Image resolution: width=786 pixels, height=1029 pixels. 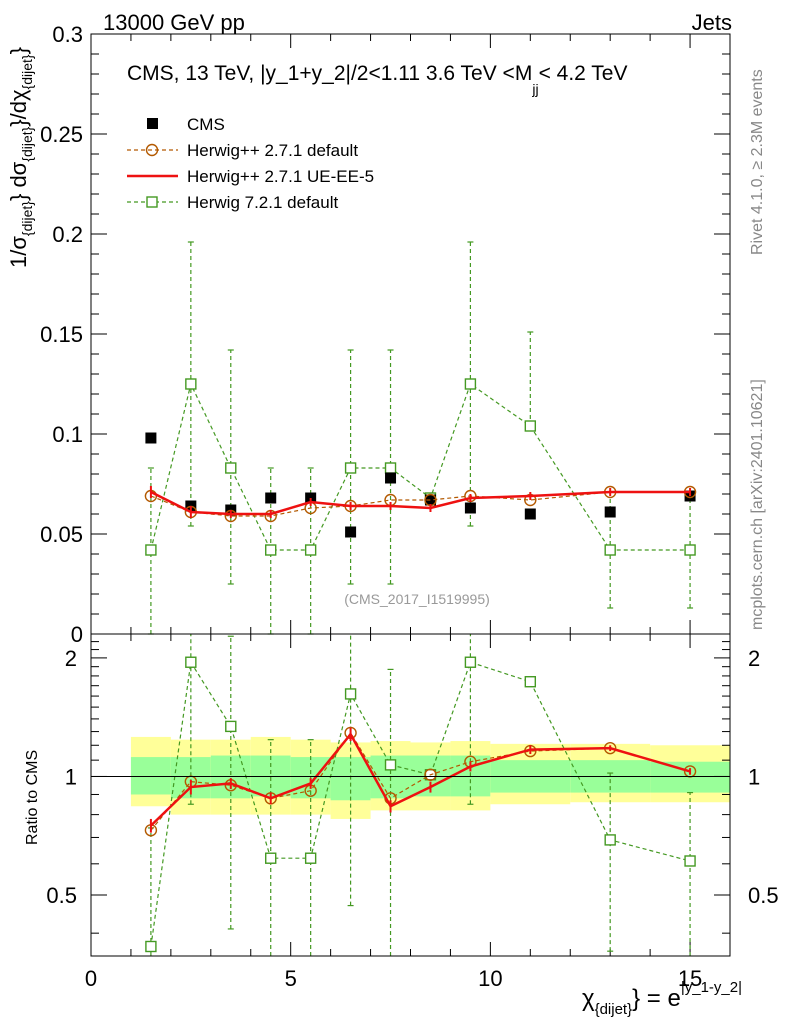 What do you see at coordinates (280, 176) in the screenshot?
I see `legend-label-herwigpp-ueee5: Herwig++ 2.7.1 UE-EE-5` at bounding box center [280, 176].